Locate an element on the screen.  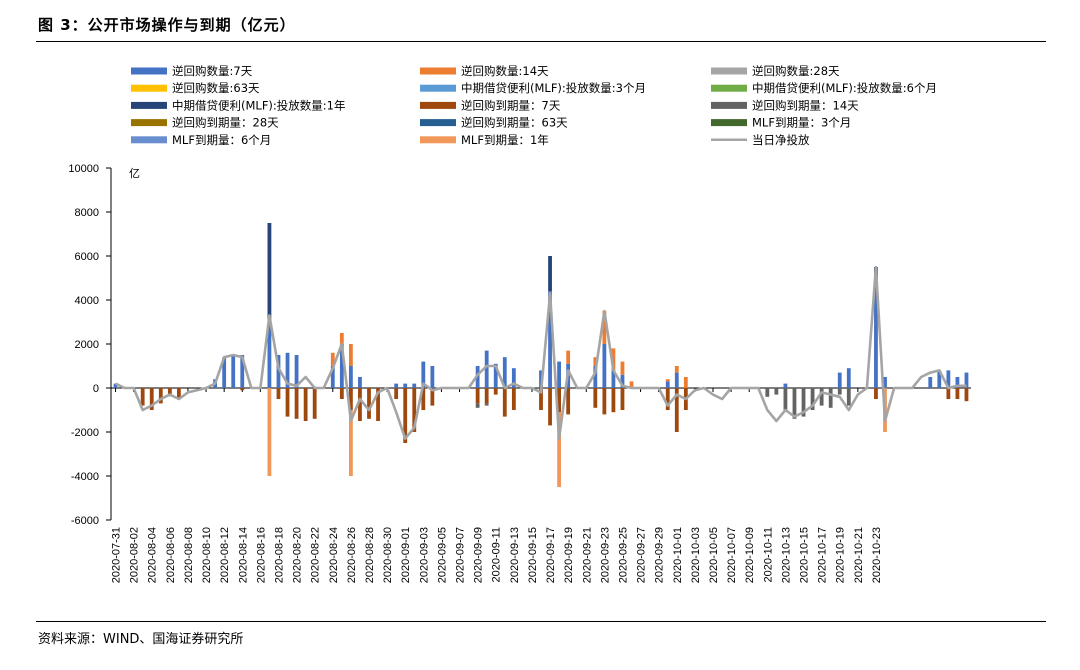
legend-label: 当日净投放 is located at coordinates (781, 140).